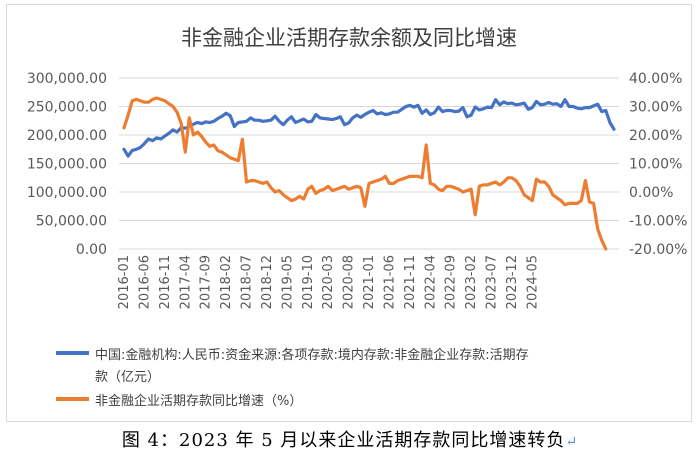 The image size is (700, 455). Describe the element at coordinates (349, 38) in the screenshot. I see `chart-title: 非金融企业活期存款余额及同比增速` at that location.